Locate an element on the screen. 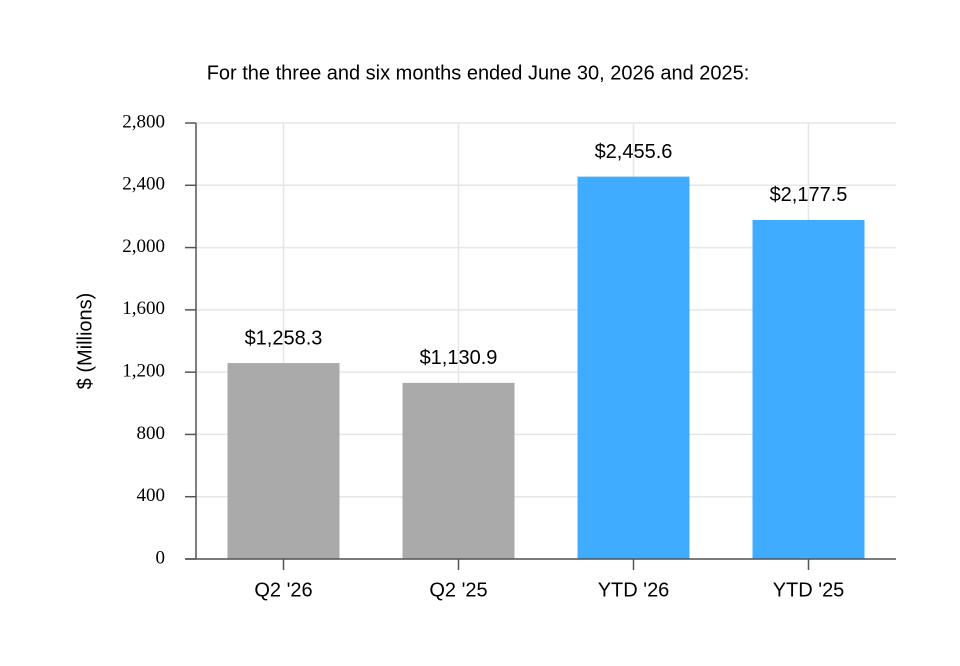 This screenshot has height=666, width=960. x-tick-label: YTD '26 is located at coordinates (634, 590).